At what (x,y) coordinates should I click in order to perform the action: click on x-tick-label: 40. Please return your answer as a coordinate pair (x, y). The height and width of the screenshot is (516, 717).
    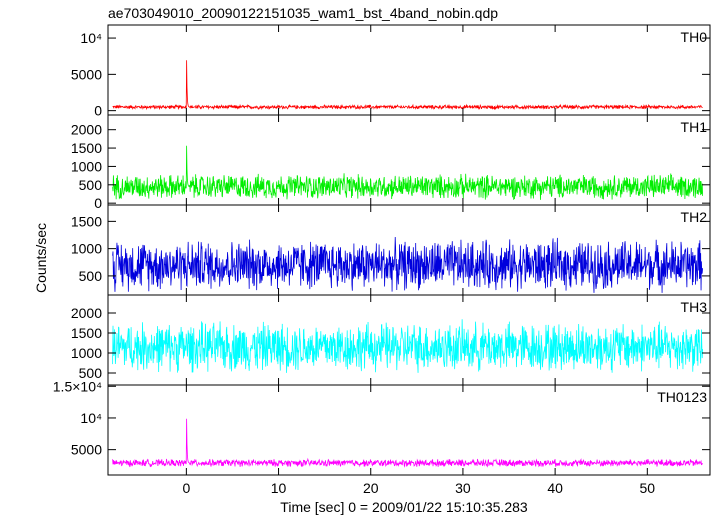
    Looking at the image, I should click on (555, 488).